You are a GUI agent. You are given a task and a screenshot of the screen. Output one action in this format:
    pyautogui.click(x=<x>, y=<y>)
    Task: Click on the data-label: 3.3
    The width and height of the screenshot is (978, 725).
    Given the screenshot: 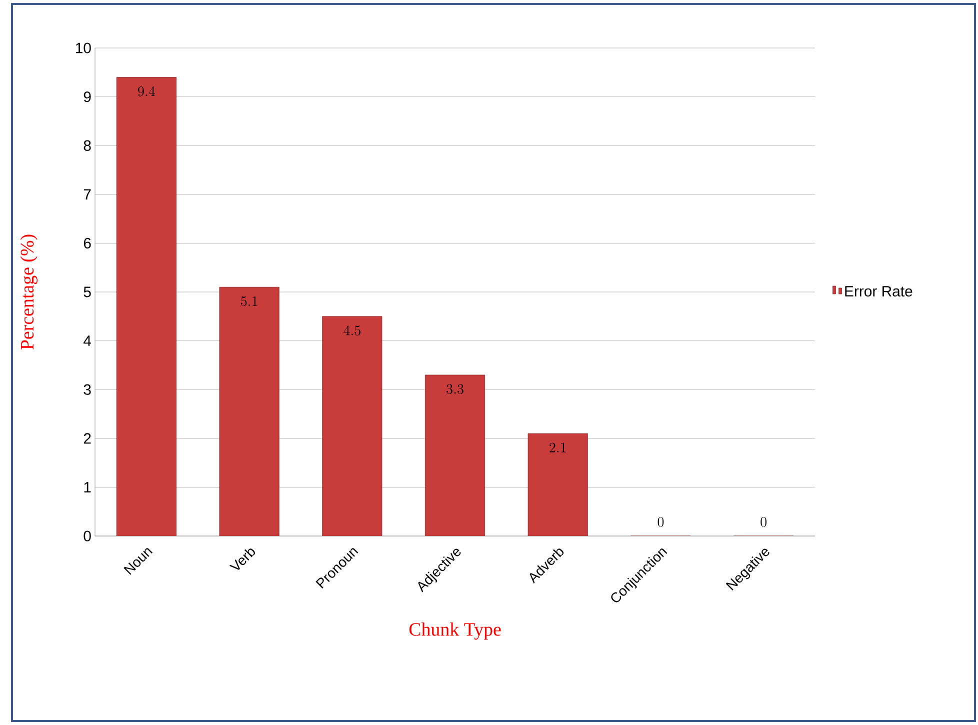 What is the action you would take?
    pyautogui.click(x=455, y=389)
    